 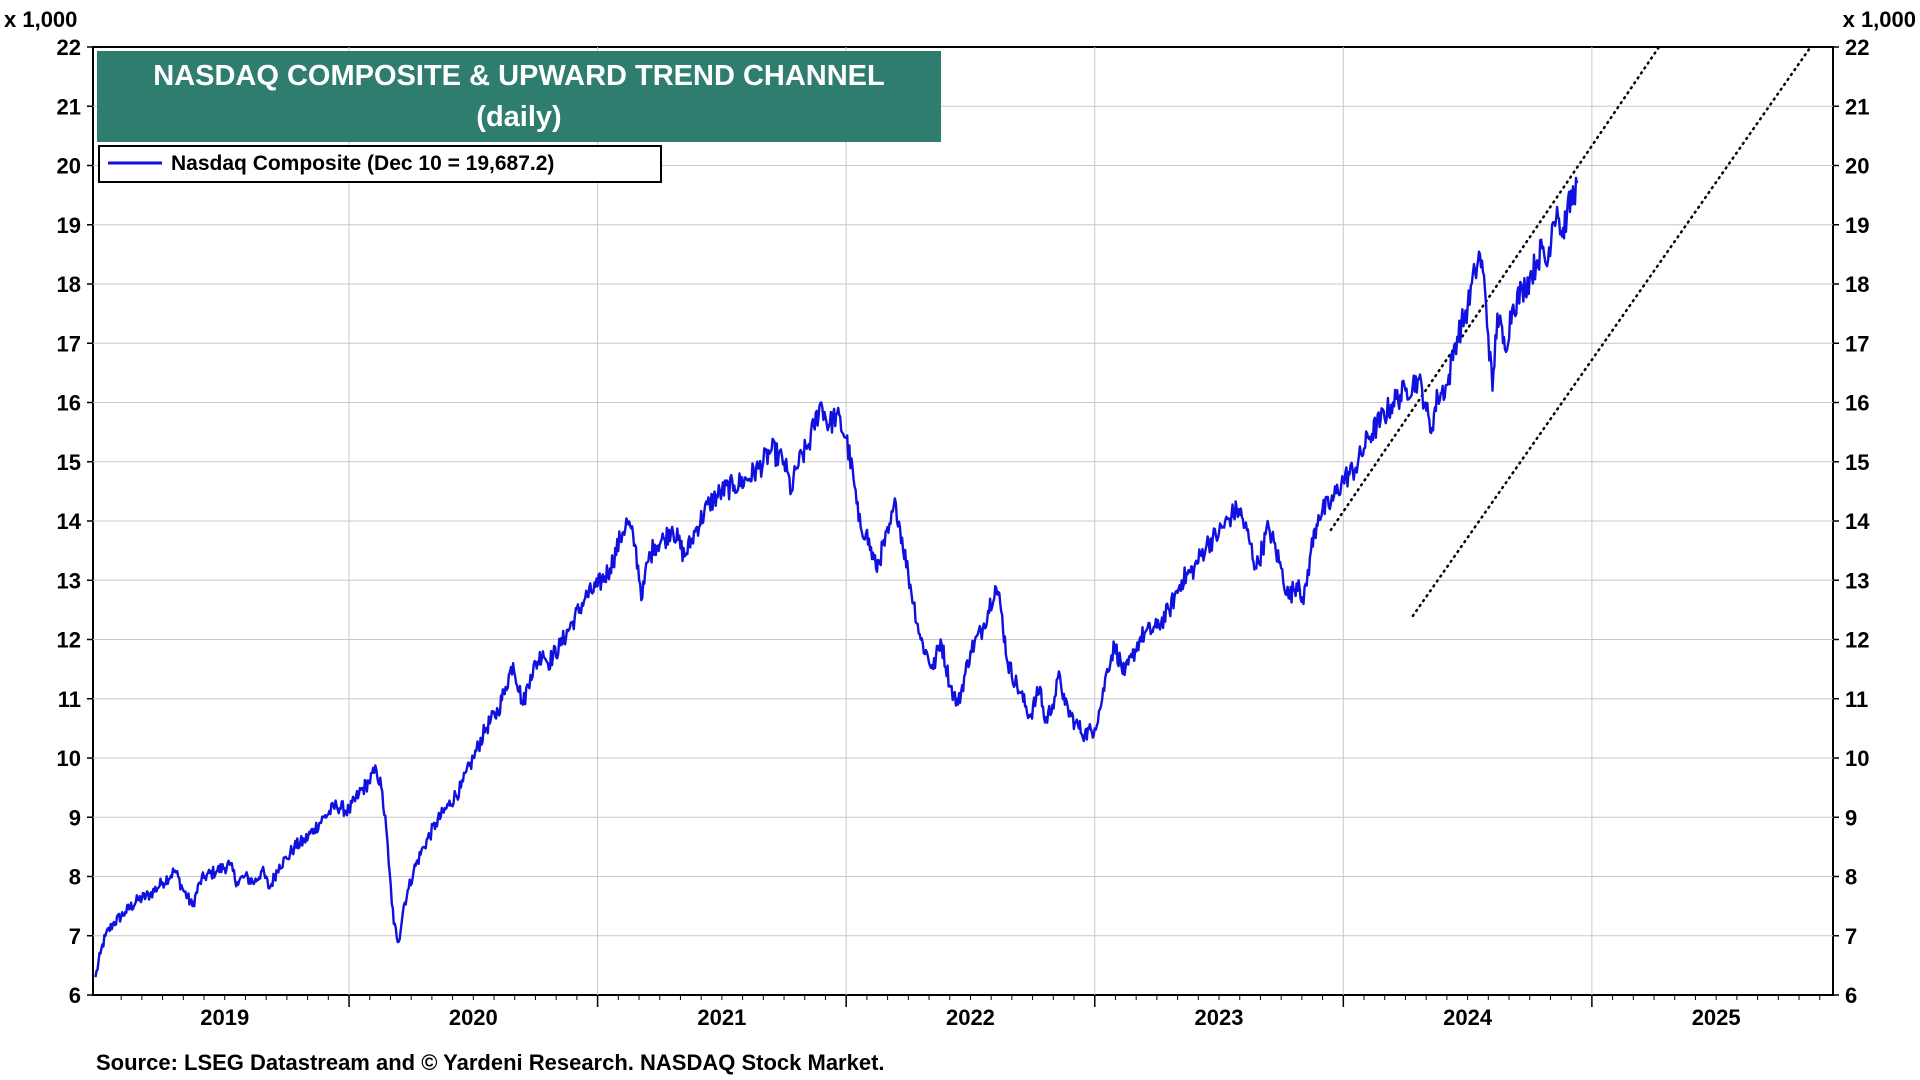 What do you see at coordinates (1857, 284) in the screenshot?
I see `y-tick-label-right: 18` at bounding box center [1857, 284].